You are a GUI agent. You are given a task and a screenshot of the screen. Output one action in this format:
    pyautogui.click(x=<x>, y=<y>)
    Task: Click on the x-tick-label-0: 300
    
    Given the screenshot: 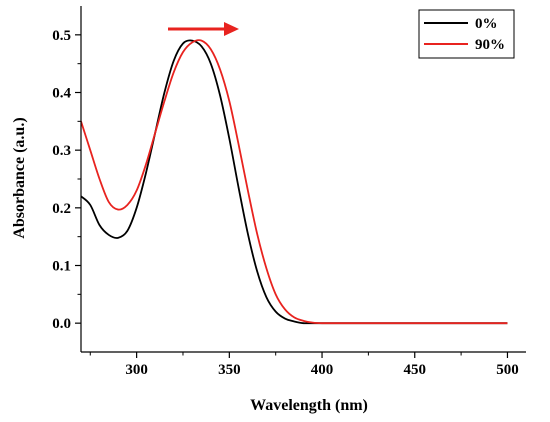 What is the action you would take?
    pyautogui.click(x=136, y=370)
    